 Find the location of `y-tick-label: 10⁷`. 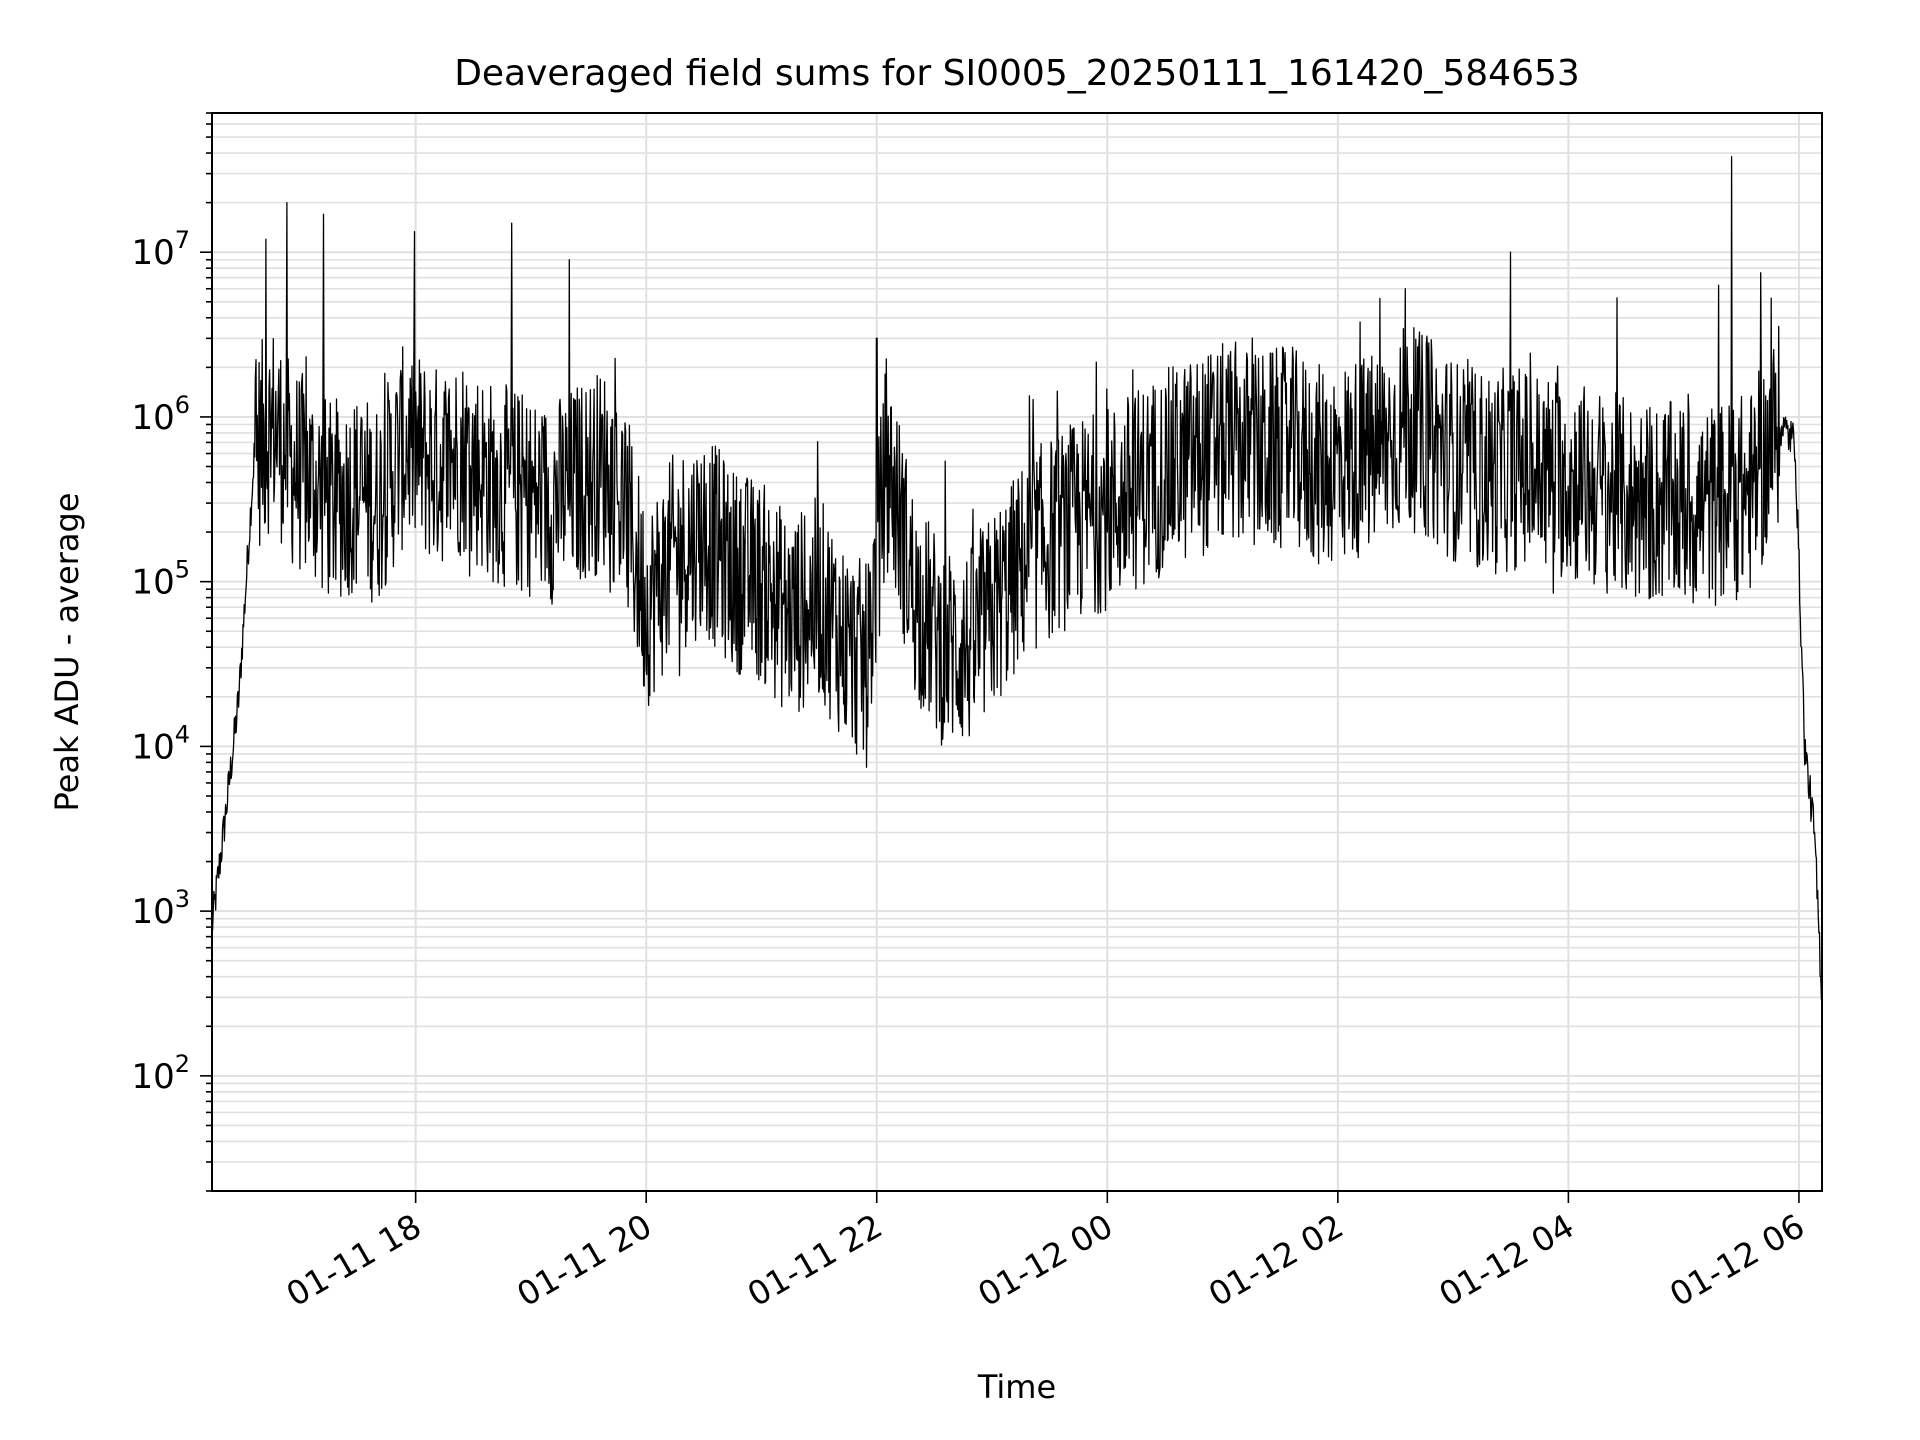

y-tick-label: 10⁷ is located at coordinates (160, 249).